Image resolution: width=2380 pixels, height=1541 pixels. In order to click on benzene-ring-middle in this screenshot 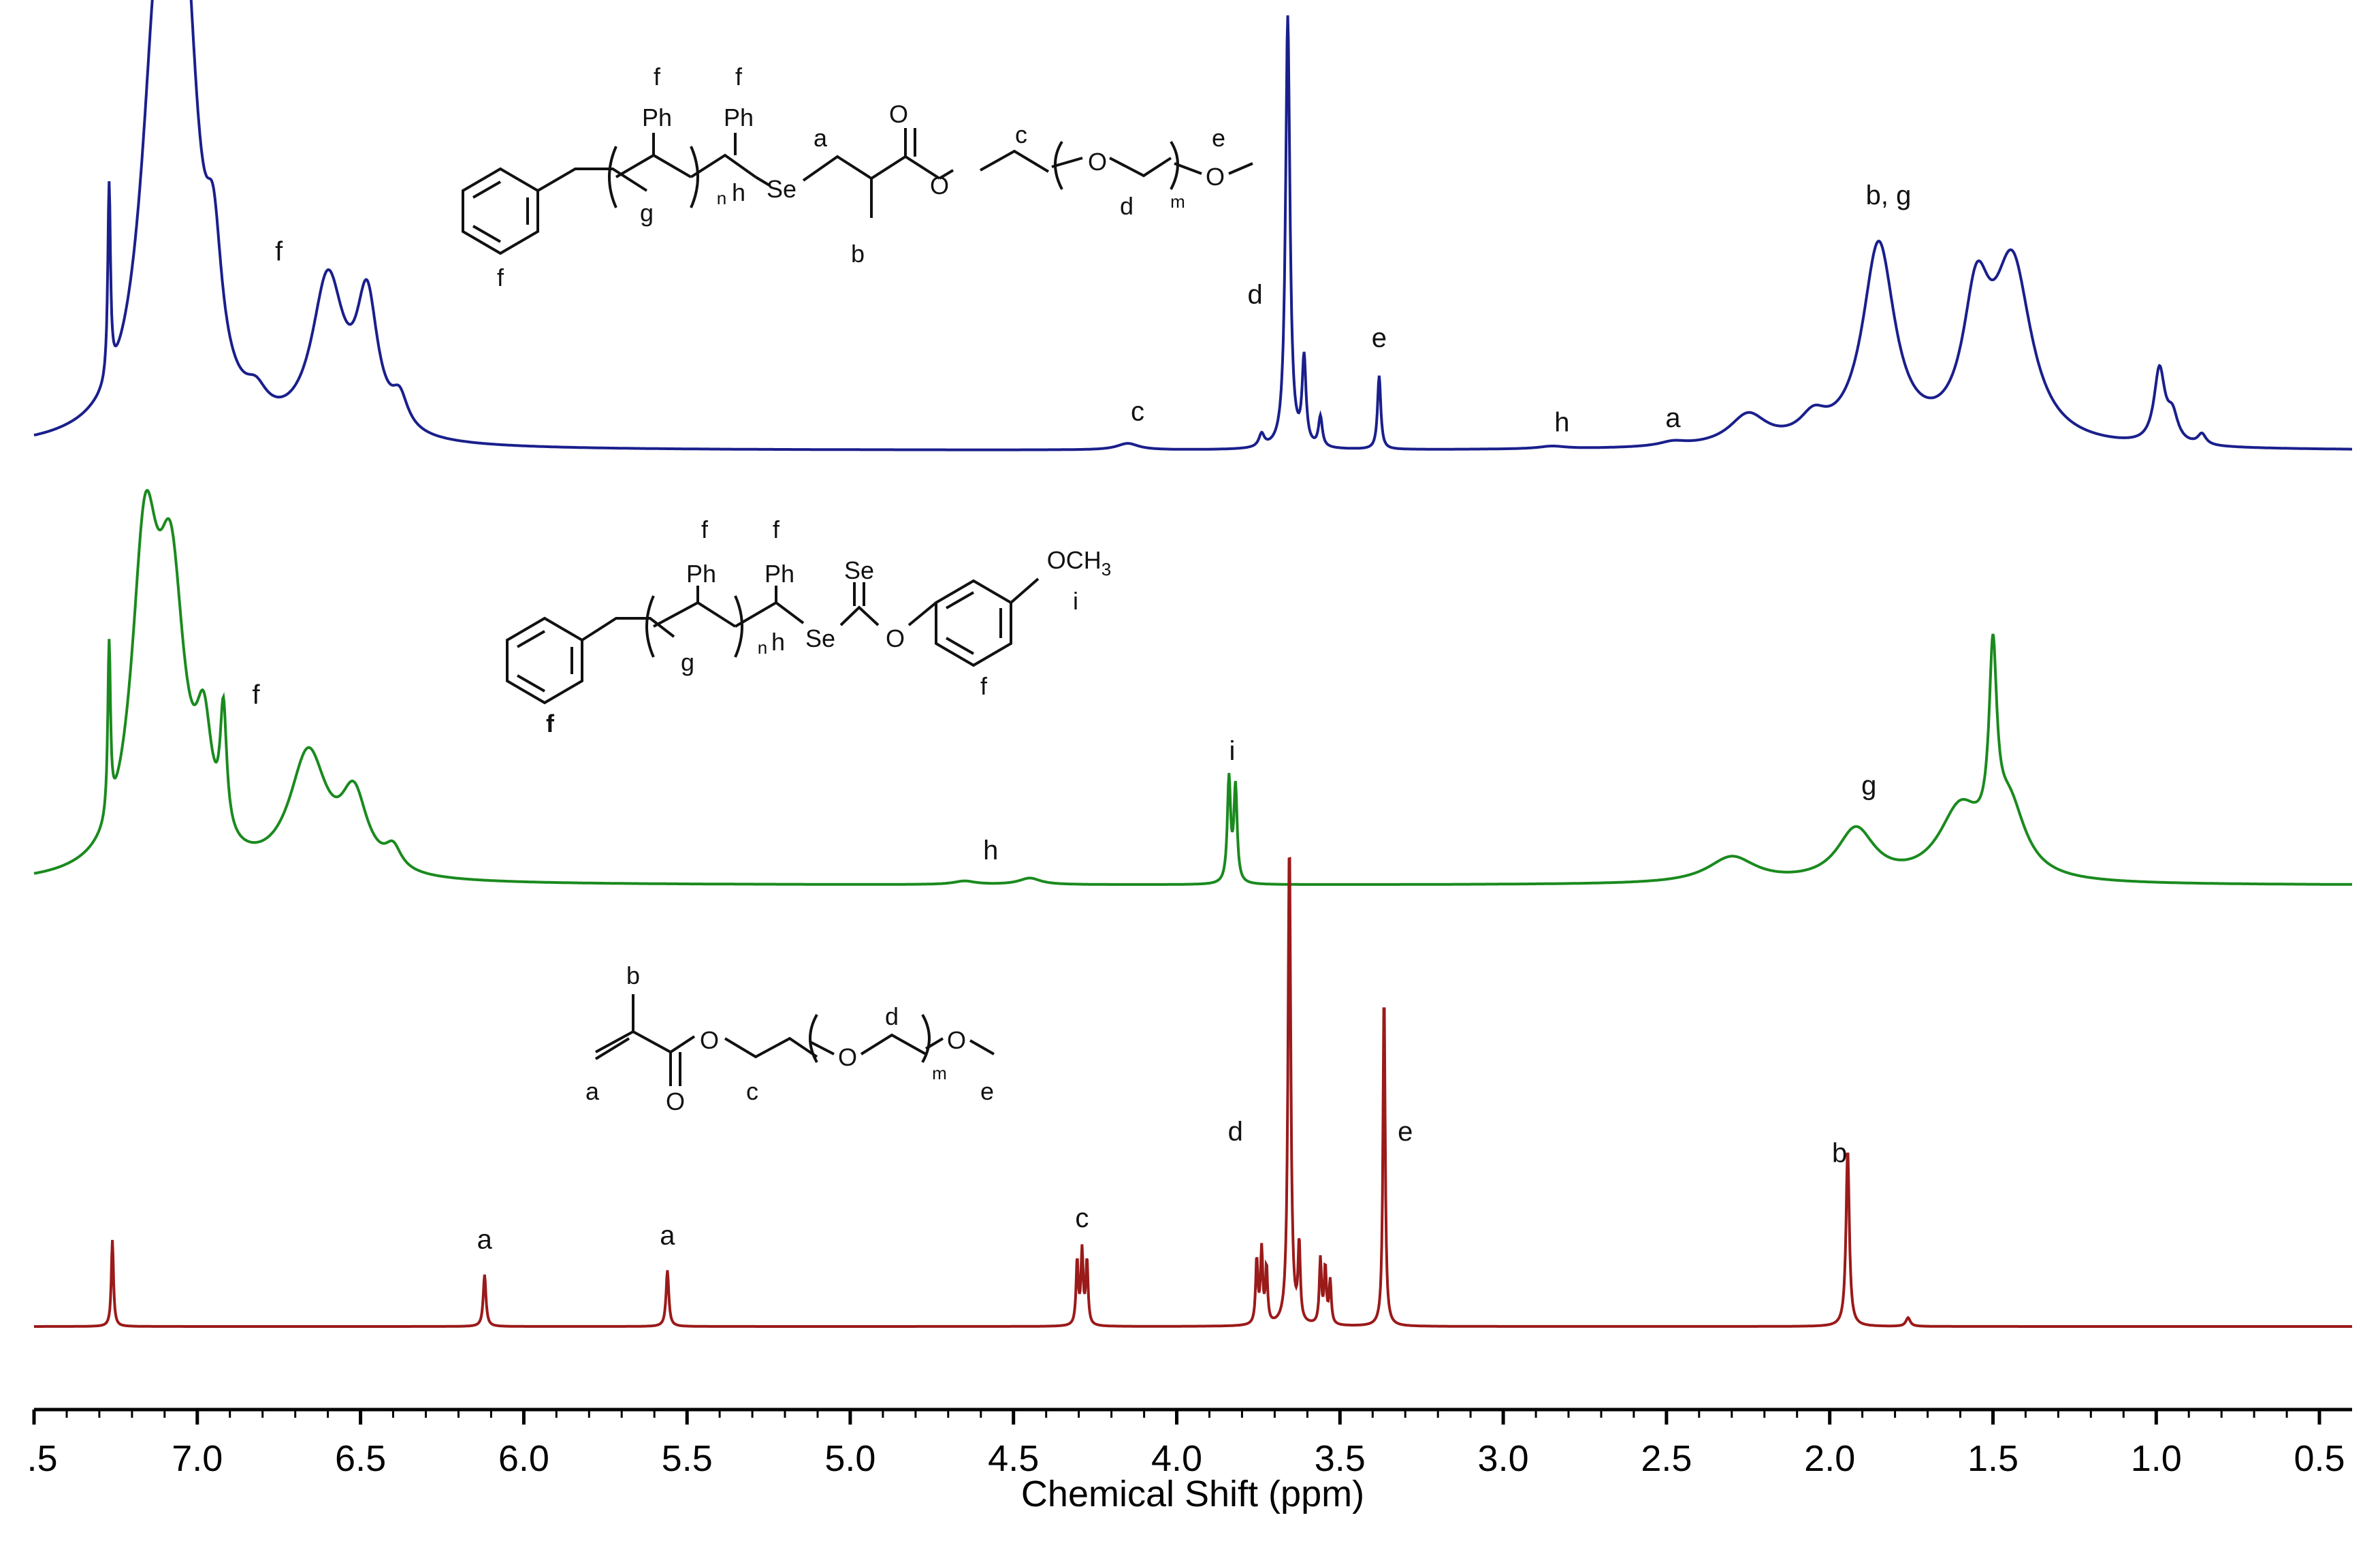, I will do `click(544, 660)`.